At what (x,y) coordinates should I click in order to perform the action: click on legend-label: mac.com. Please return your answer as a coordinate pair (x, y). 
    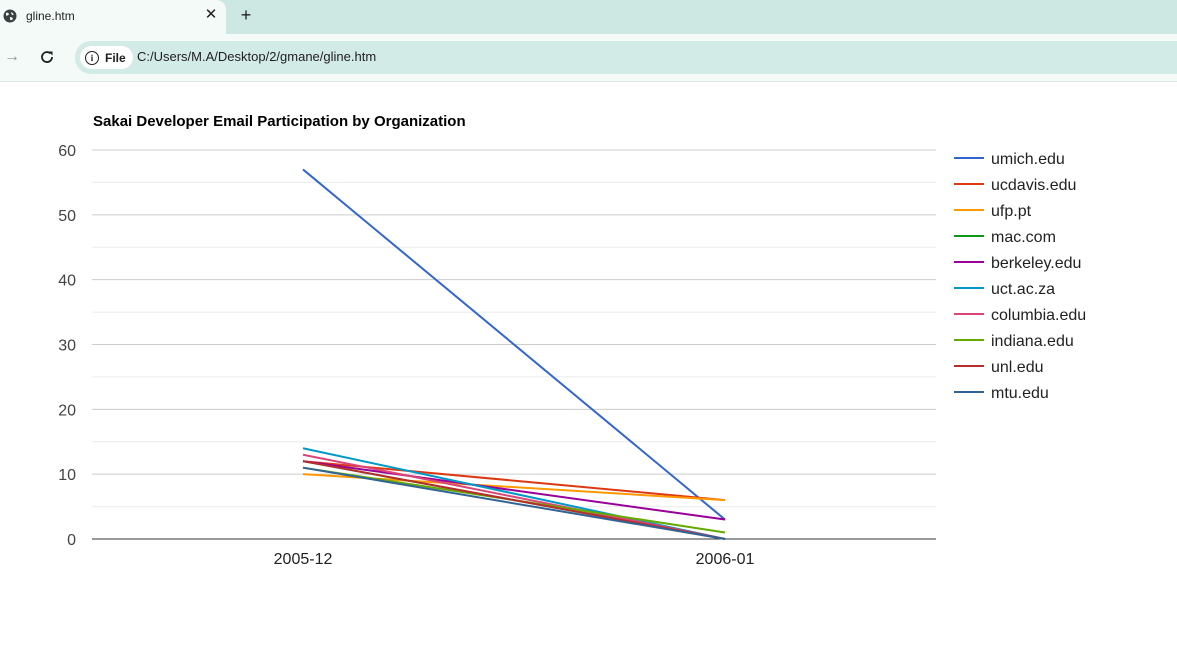
    Looking at the image, I should click on (1023, 237).